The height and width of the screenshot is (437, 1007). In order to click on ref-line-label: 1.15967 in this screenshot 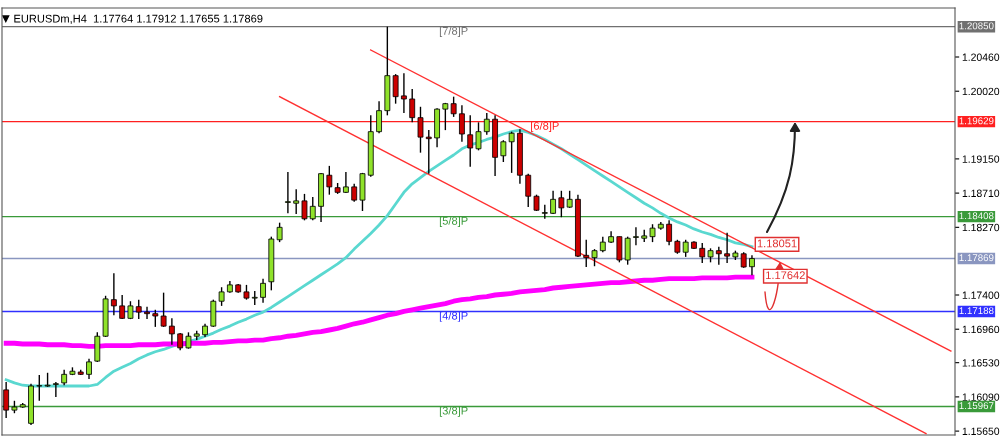, I will do `click(976, 406)`.